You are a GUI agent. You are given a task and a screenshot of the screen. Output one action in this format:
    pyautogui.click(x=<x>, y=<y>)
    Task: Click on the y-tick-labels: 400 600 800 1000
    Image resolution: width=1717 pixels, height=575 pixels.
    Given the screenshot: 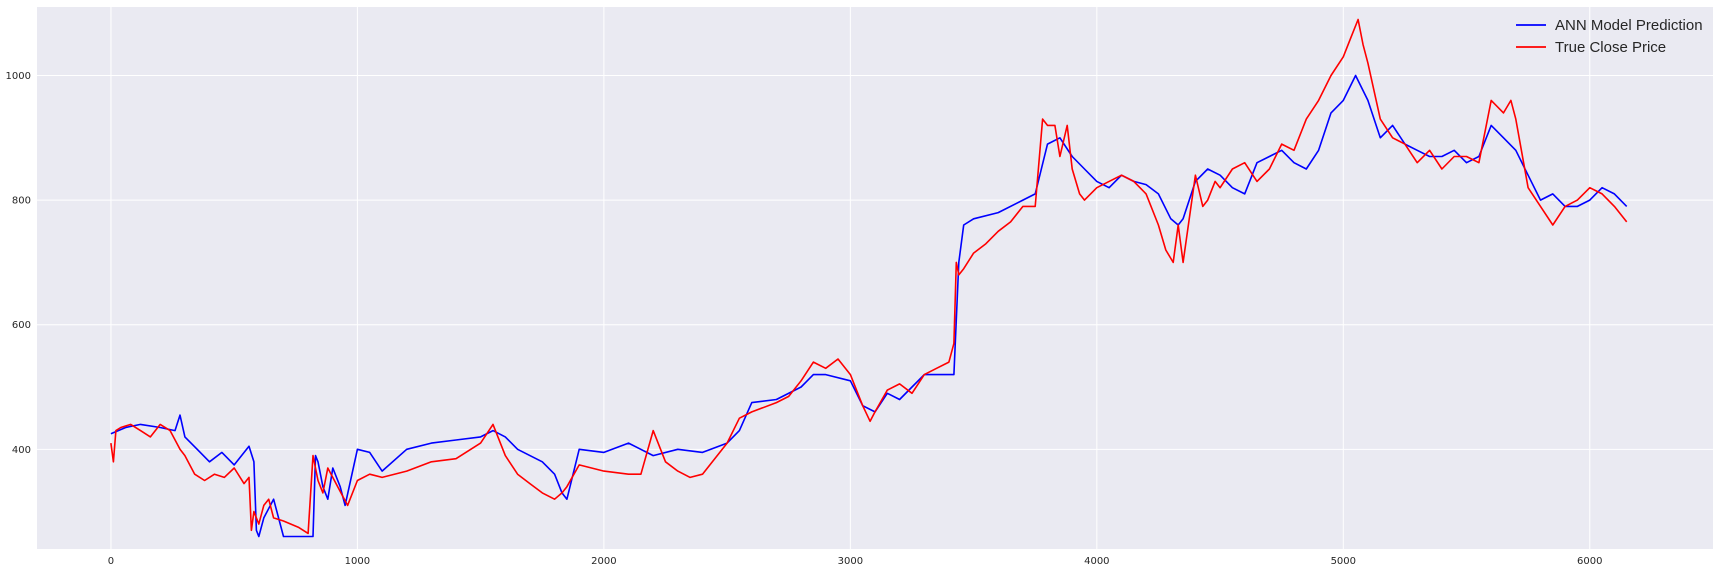 What is the action you would take?
    pyautogui.click(x=18, y=263)
    